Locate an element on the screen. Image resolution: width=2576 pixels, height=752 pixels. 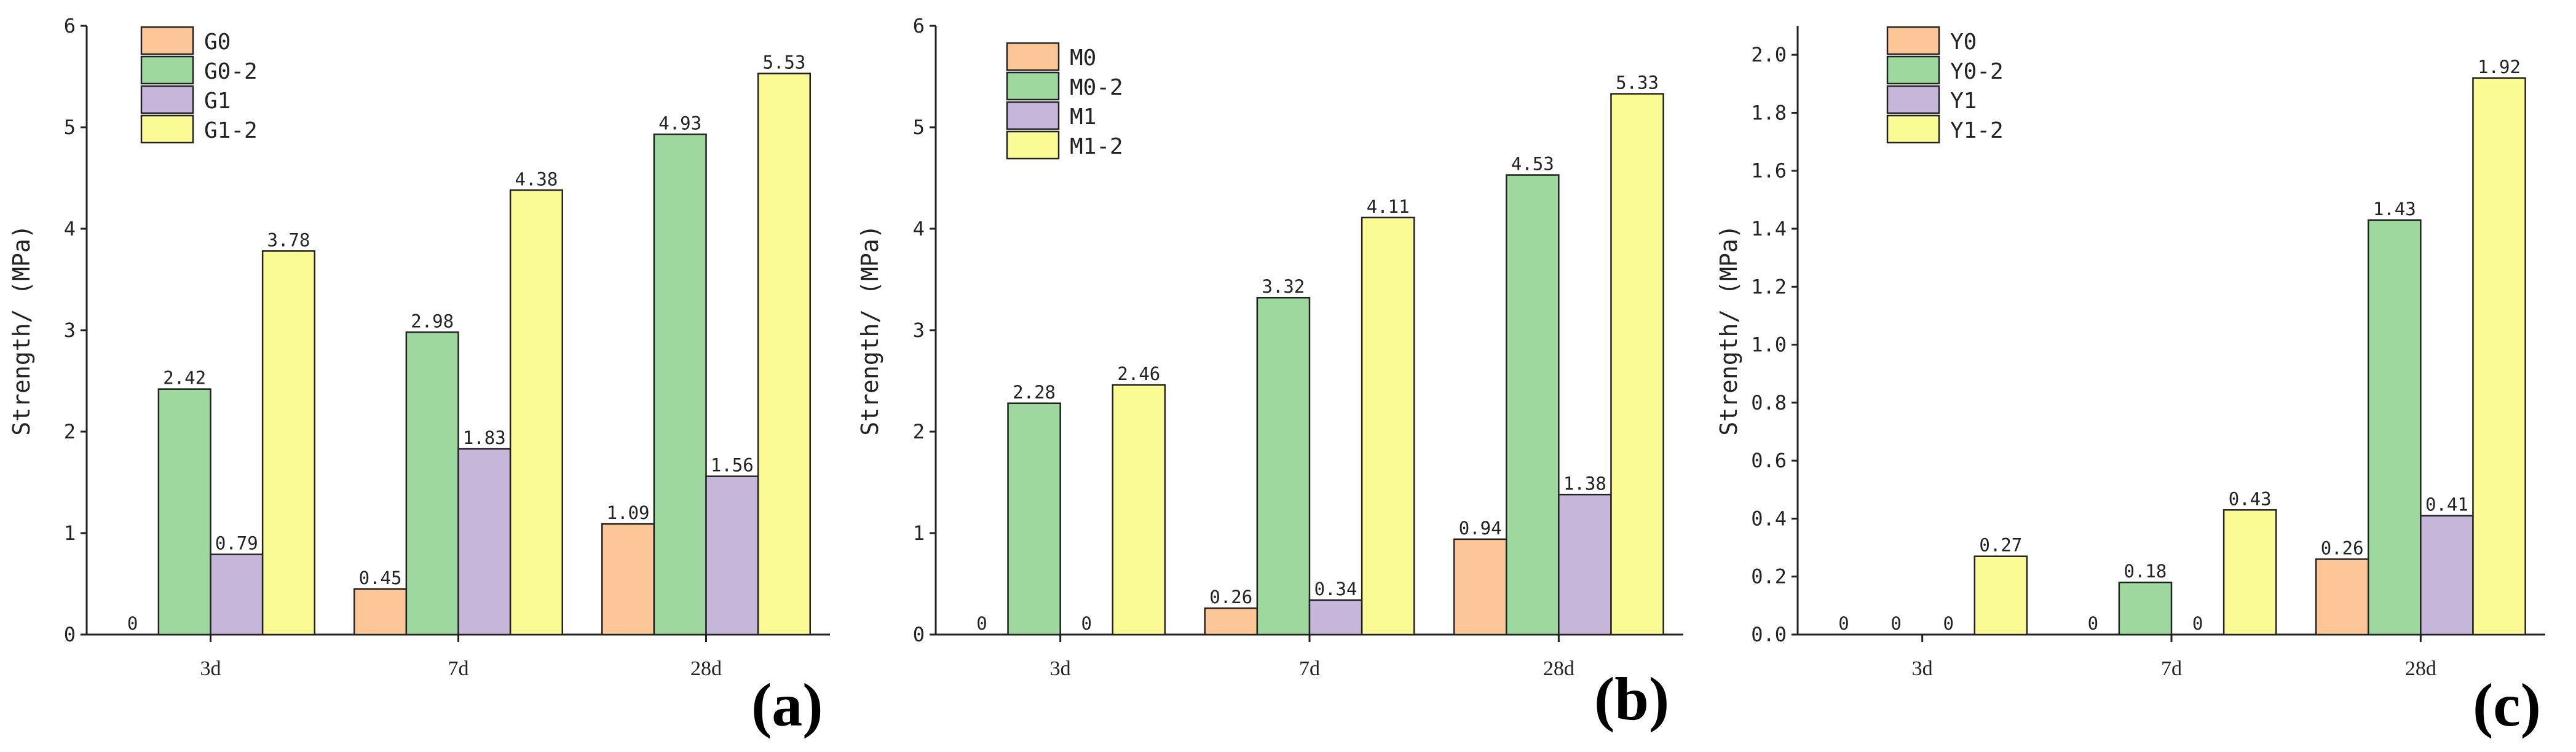
legend-entry: M1-2 is located at coordinates (1096, 146).